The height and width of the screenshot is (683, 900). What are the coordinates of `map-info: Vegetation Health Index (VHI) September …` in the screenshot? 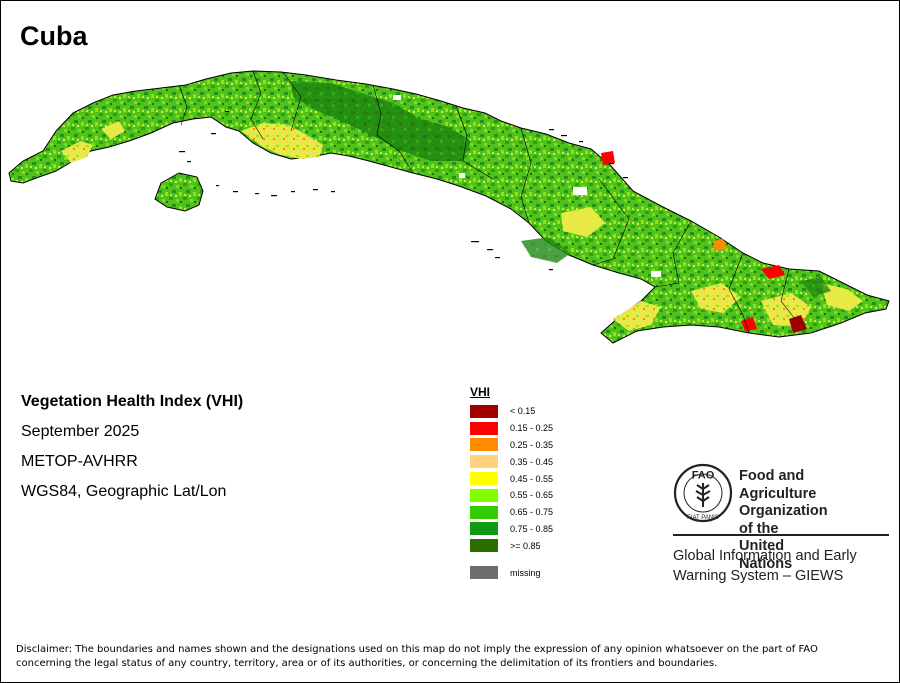 It's located at (132, 451).